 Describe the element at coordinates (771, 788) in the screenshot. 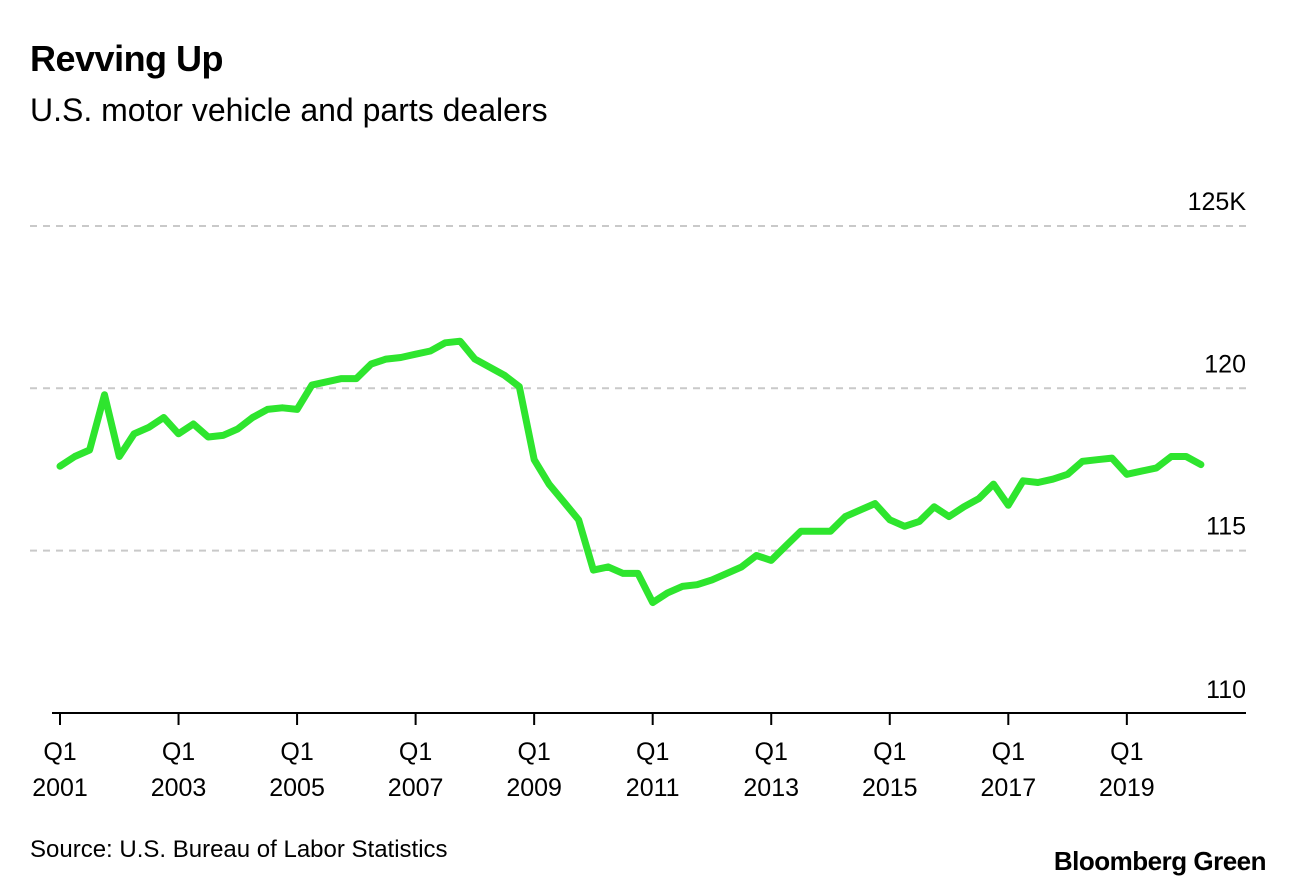

I see `x-tick-label-year: 2013` at that location.